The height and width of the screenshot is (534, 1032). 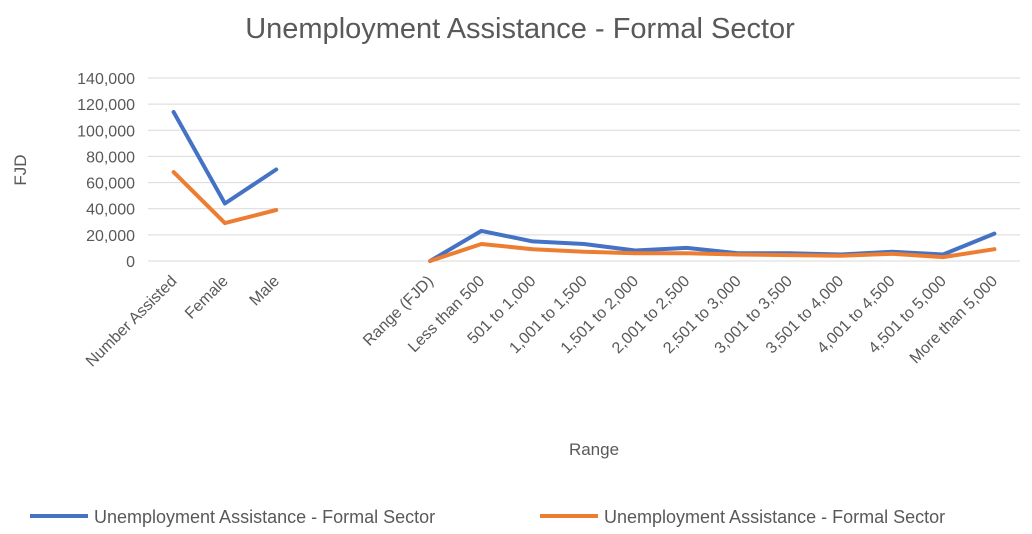 What do you see at coordinates (207, 298) in the screenshot?
I see `x-tick-label: Female` at bounding box center [207, 298].